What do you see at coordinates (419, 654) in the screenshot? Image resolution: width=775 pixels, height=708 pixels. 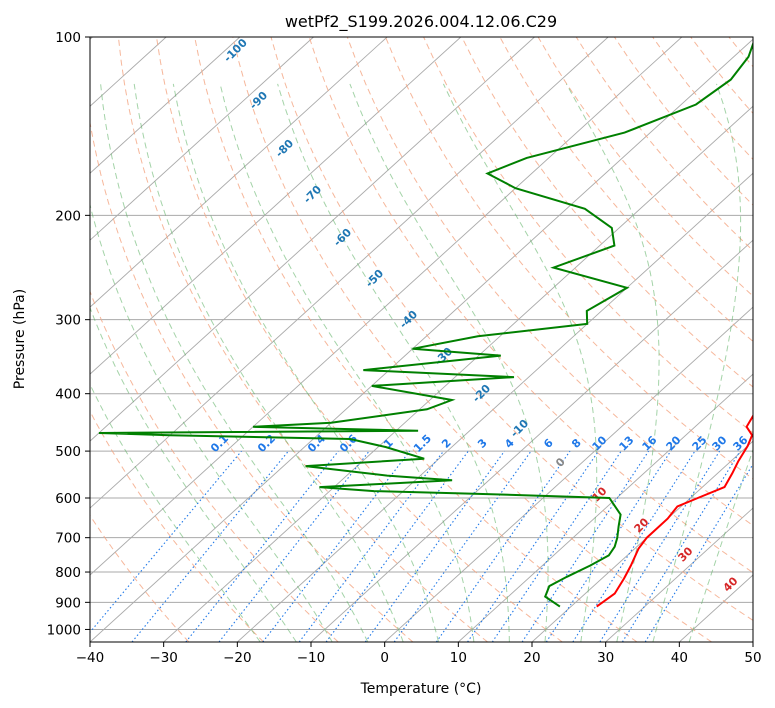 I see `x-axis-ticks: −40 −30 −20 −10 0 10 20 30 40 50` at bounding box center [419, 654].